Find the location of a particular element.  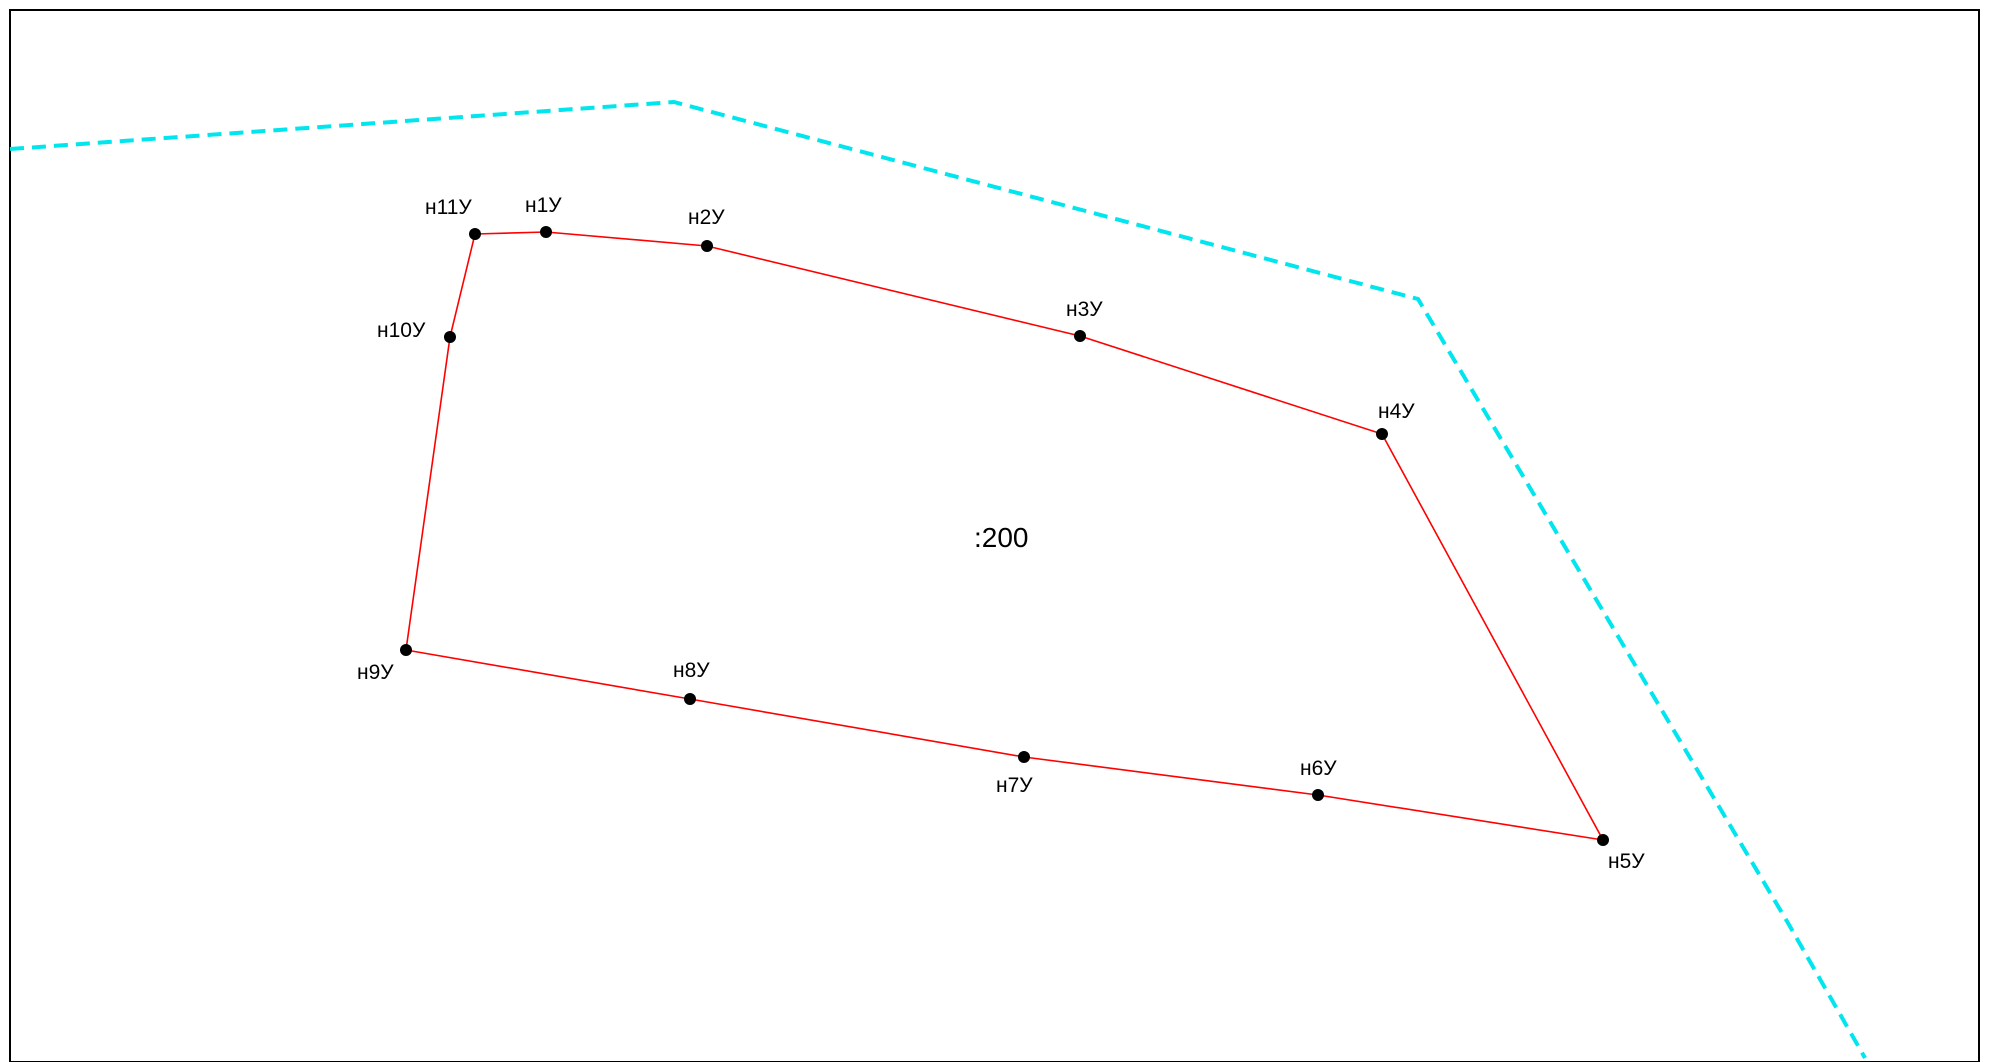

point-label-6: н6У is located at coordinates (1318, 768).